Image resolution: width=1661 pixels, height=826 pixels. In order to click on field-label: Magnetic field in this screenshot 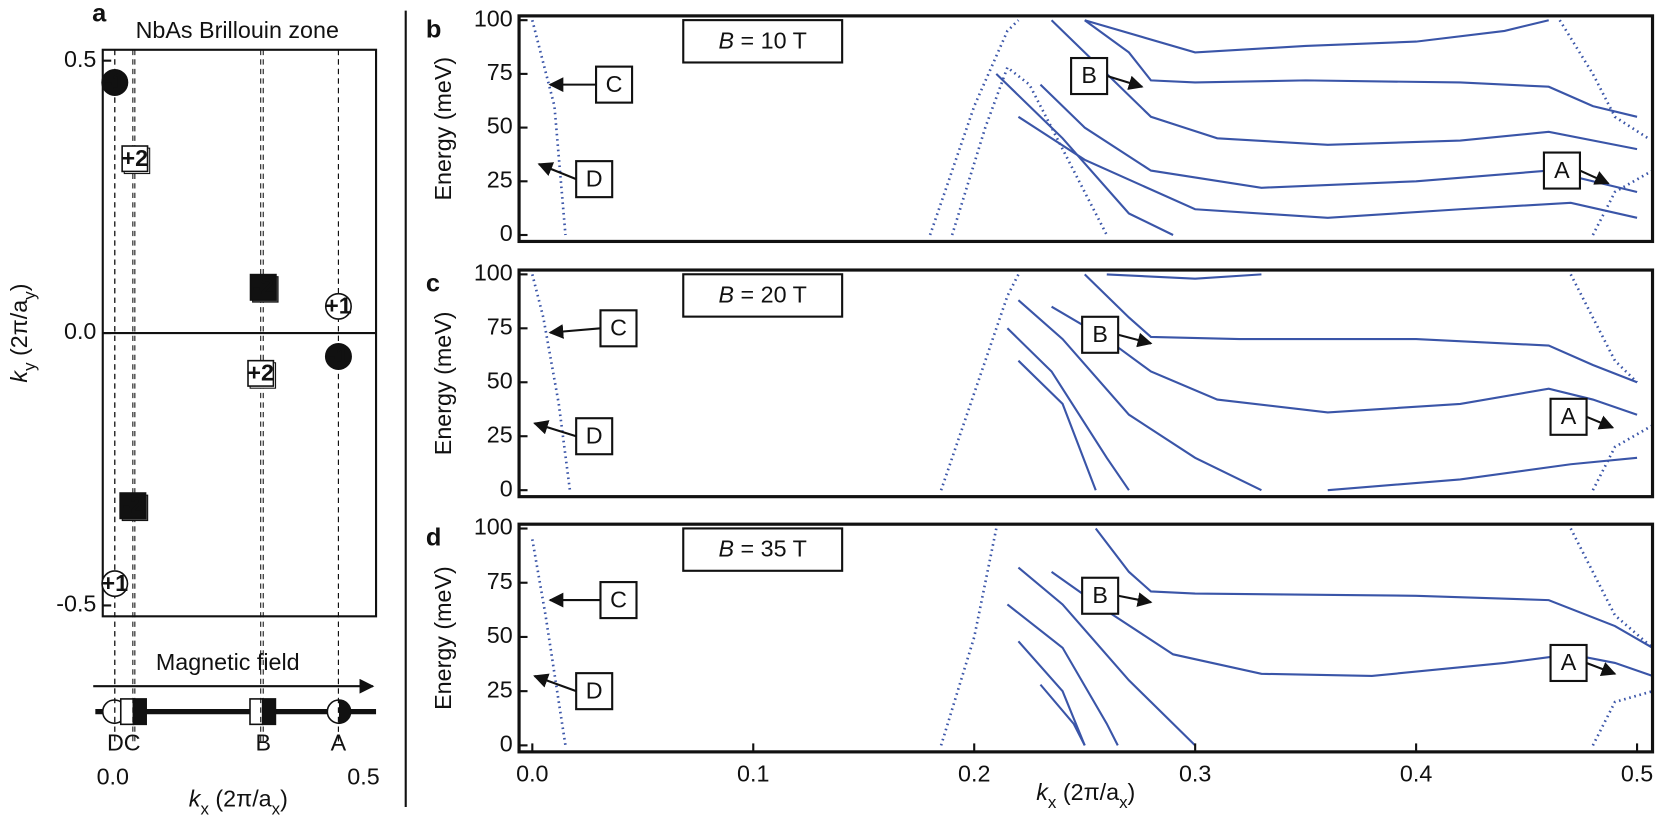, I will do `click(228, 662)`.